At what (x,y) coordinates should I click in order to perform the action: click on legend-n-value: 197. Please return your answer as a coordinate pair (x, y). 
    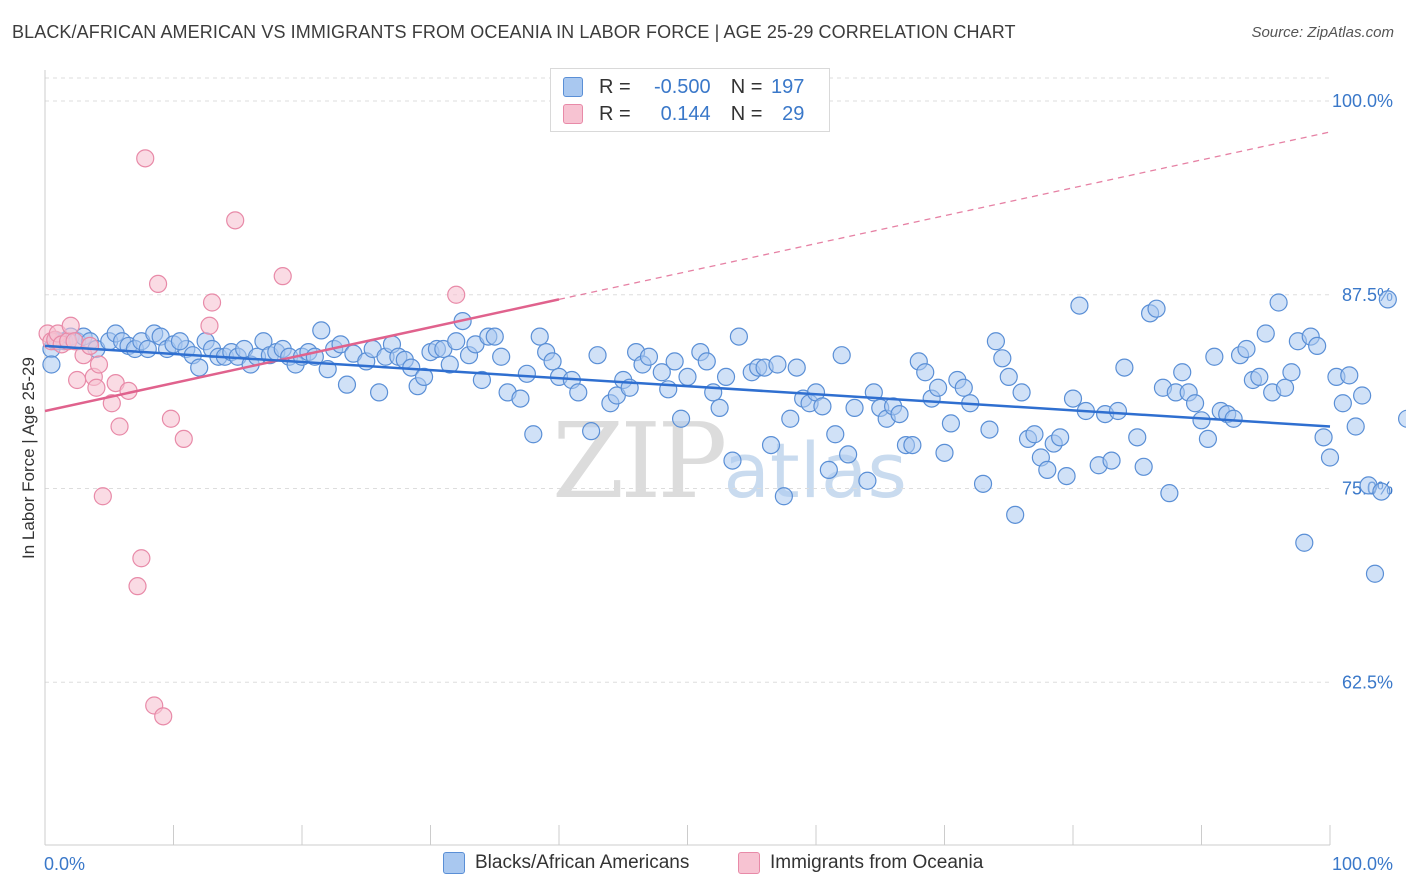
    Looking at the image, I should click on (788, 86).